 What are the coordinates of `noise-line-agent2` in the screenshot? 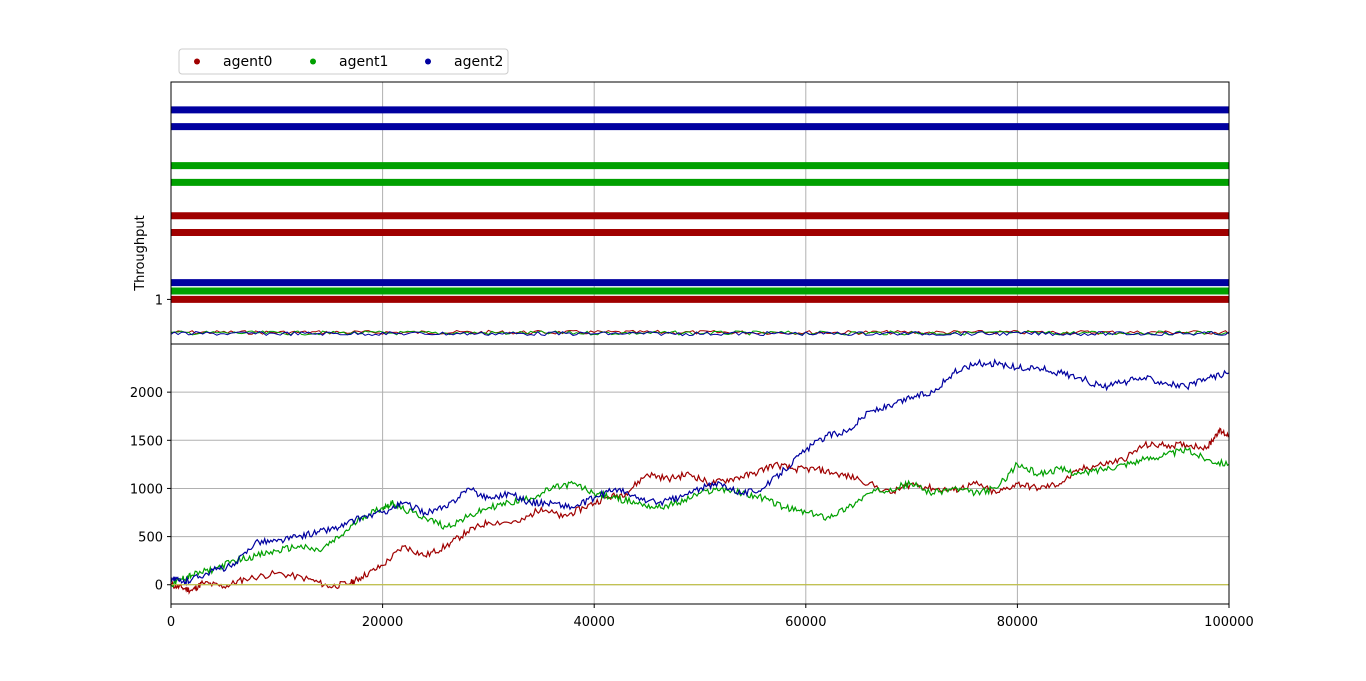 It's located at (700, 333).